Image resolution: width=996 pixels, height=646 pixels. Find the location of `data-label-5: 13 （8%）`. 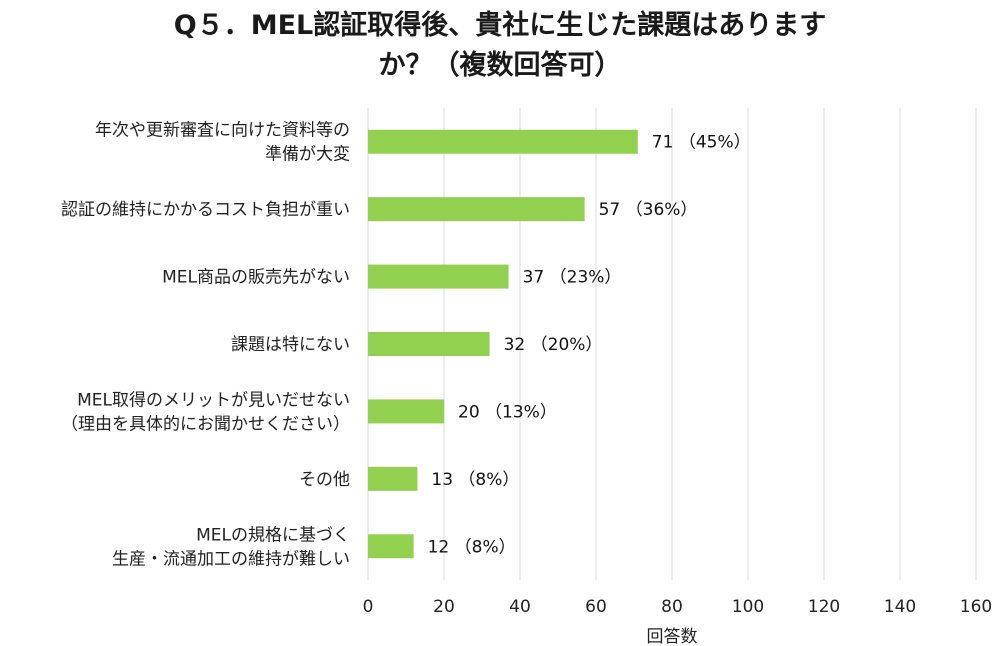

data-label-5: 13 （8%） is located at coordinates (475, 480).